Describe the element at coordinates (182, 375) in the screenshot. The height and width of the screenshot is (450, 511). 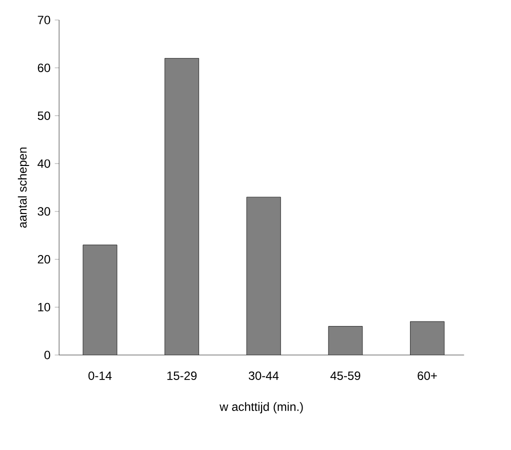
I see `x-tick-label: 15-29` at that location.